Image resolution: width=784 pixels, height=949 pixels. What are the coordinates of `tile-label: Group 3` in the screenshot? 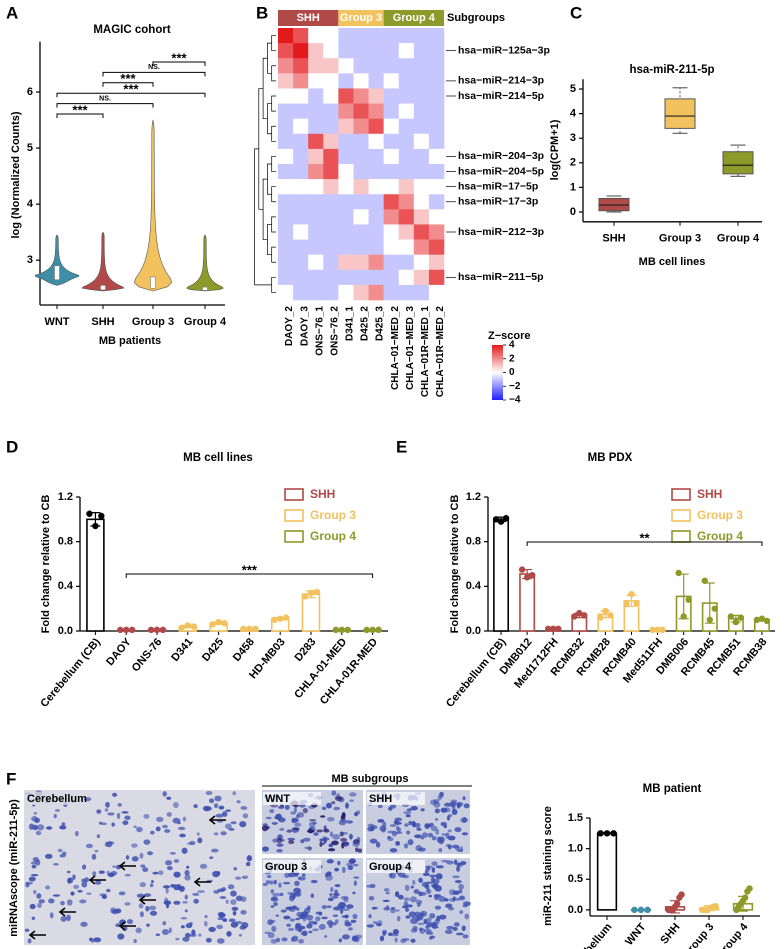 It's located at (286, 867).